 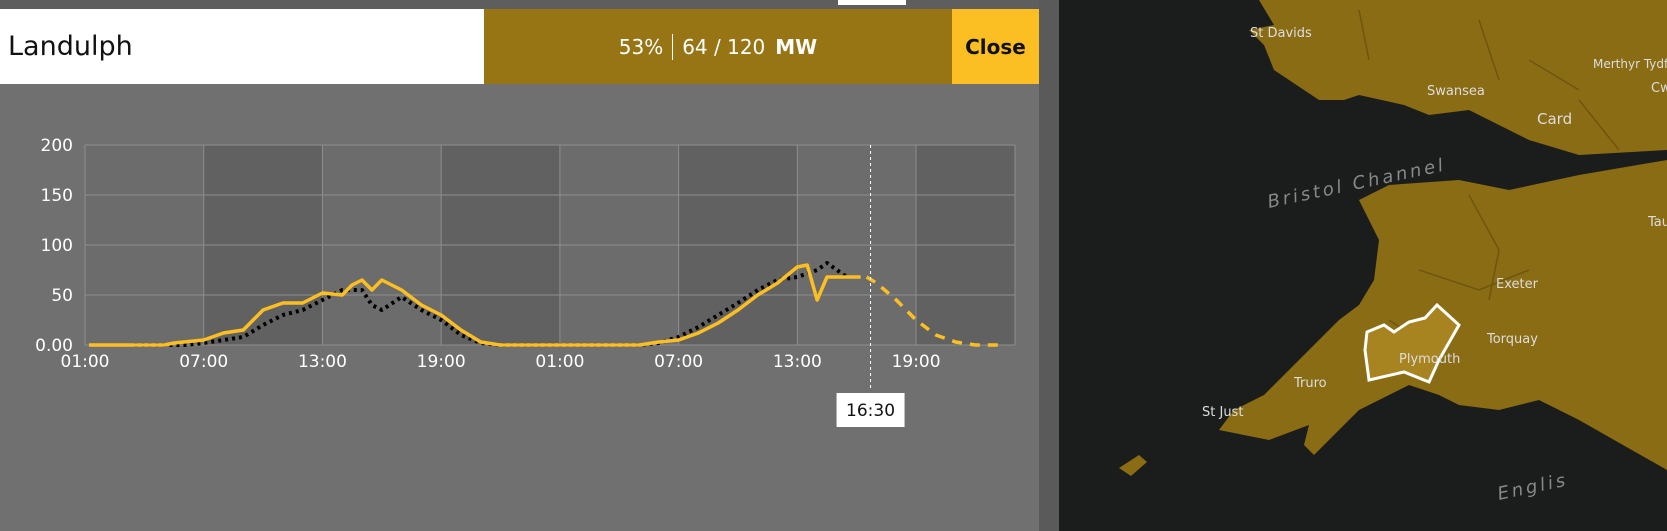 What do you see at coordinates (1281, 33) in the screenshot?
I see `place-label: St Davids` at bounding box center [1281, 33].